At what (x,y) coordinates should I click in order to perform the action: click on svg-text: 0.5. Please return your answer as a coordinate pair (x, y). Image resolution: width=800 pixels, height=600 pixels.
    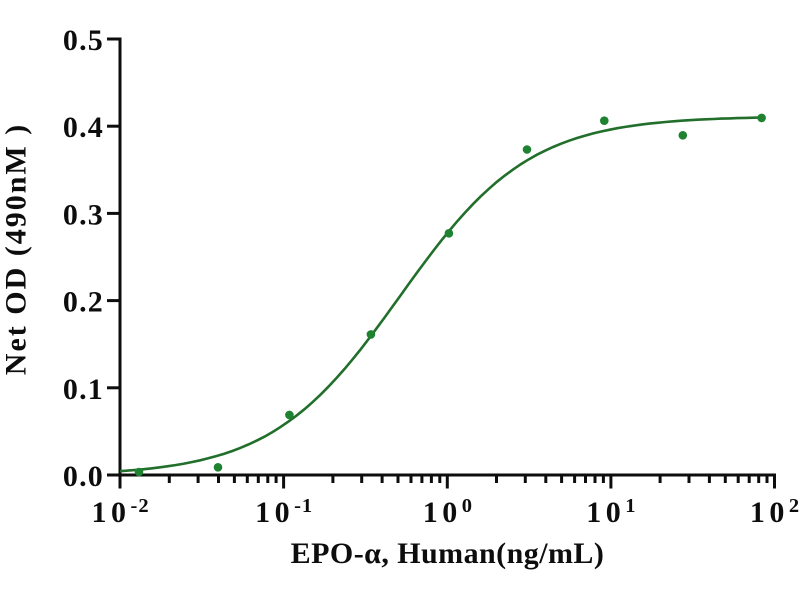
    Looking at the image, I should click on (83, 40).